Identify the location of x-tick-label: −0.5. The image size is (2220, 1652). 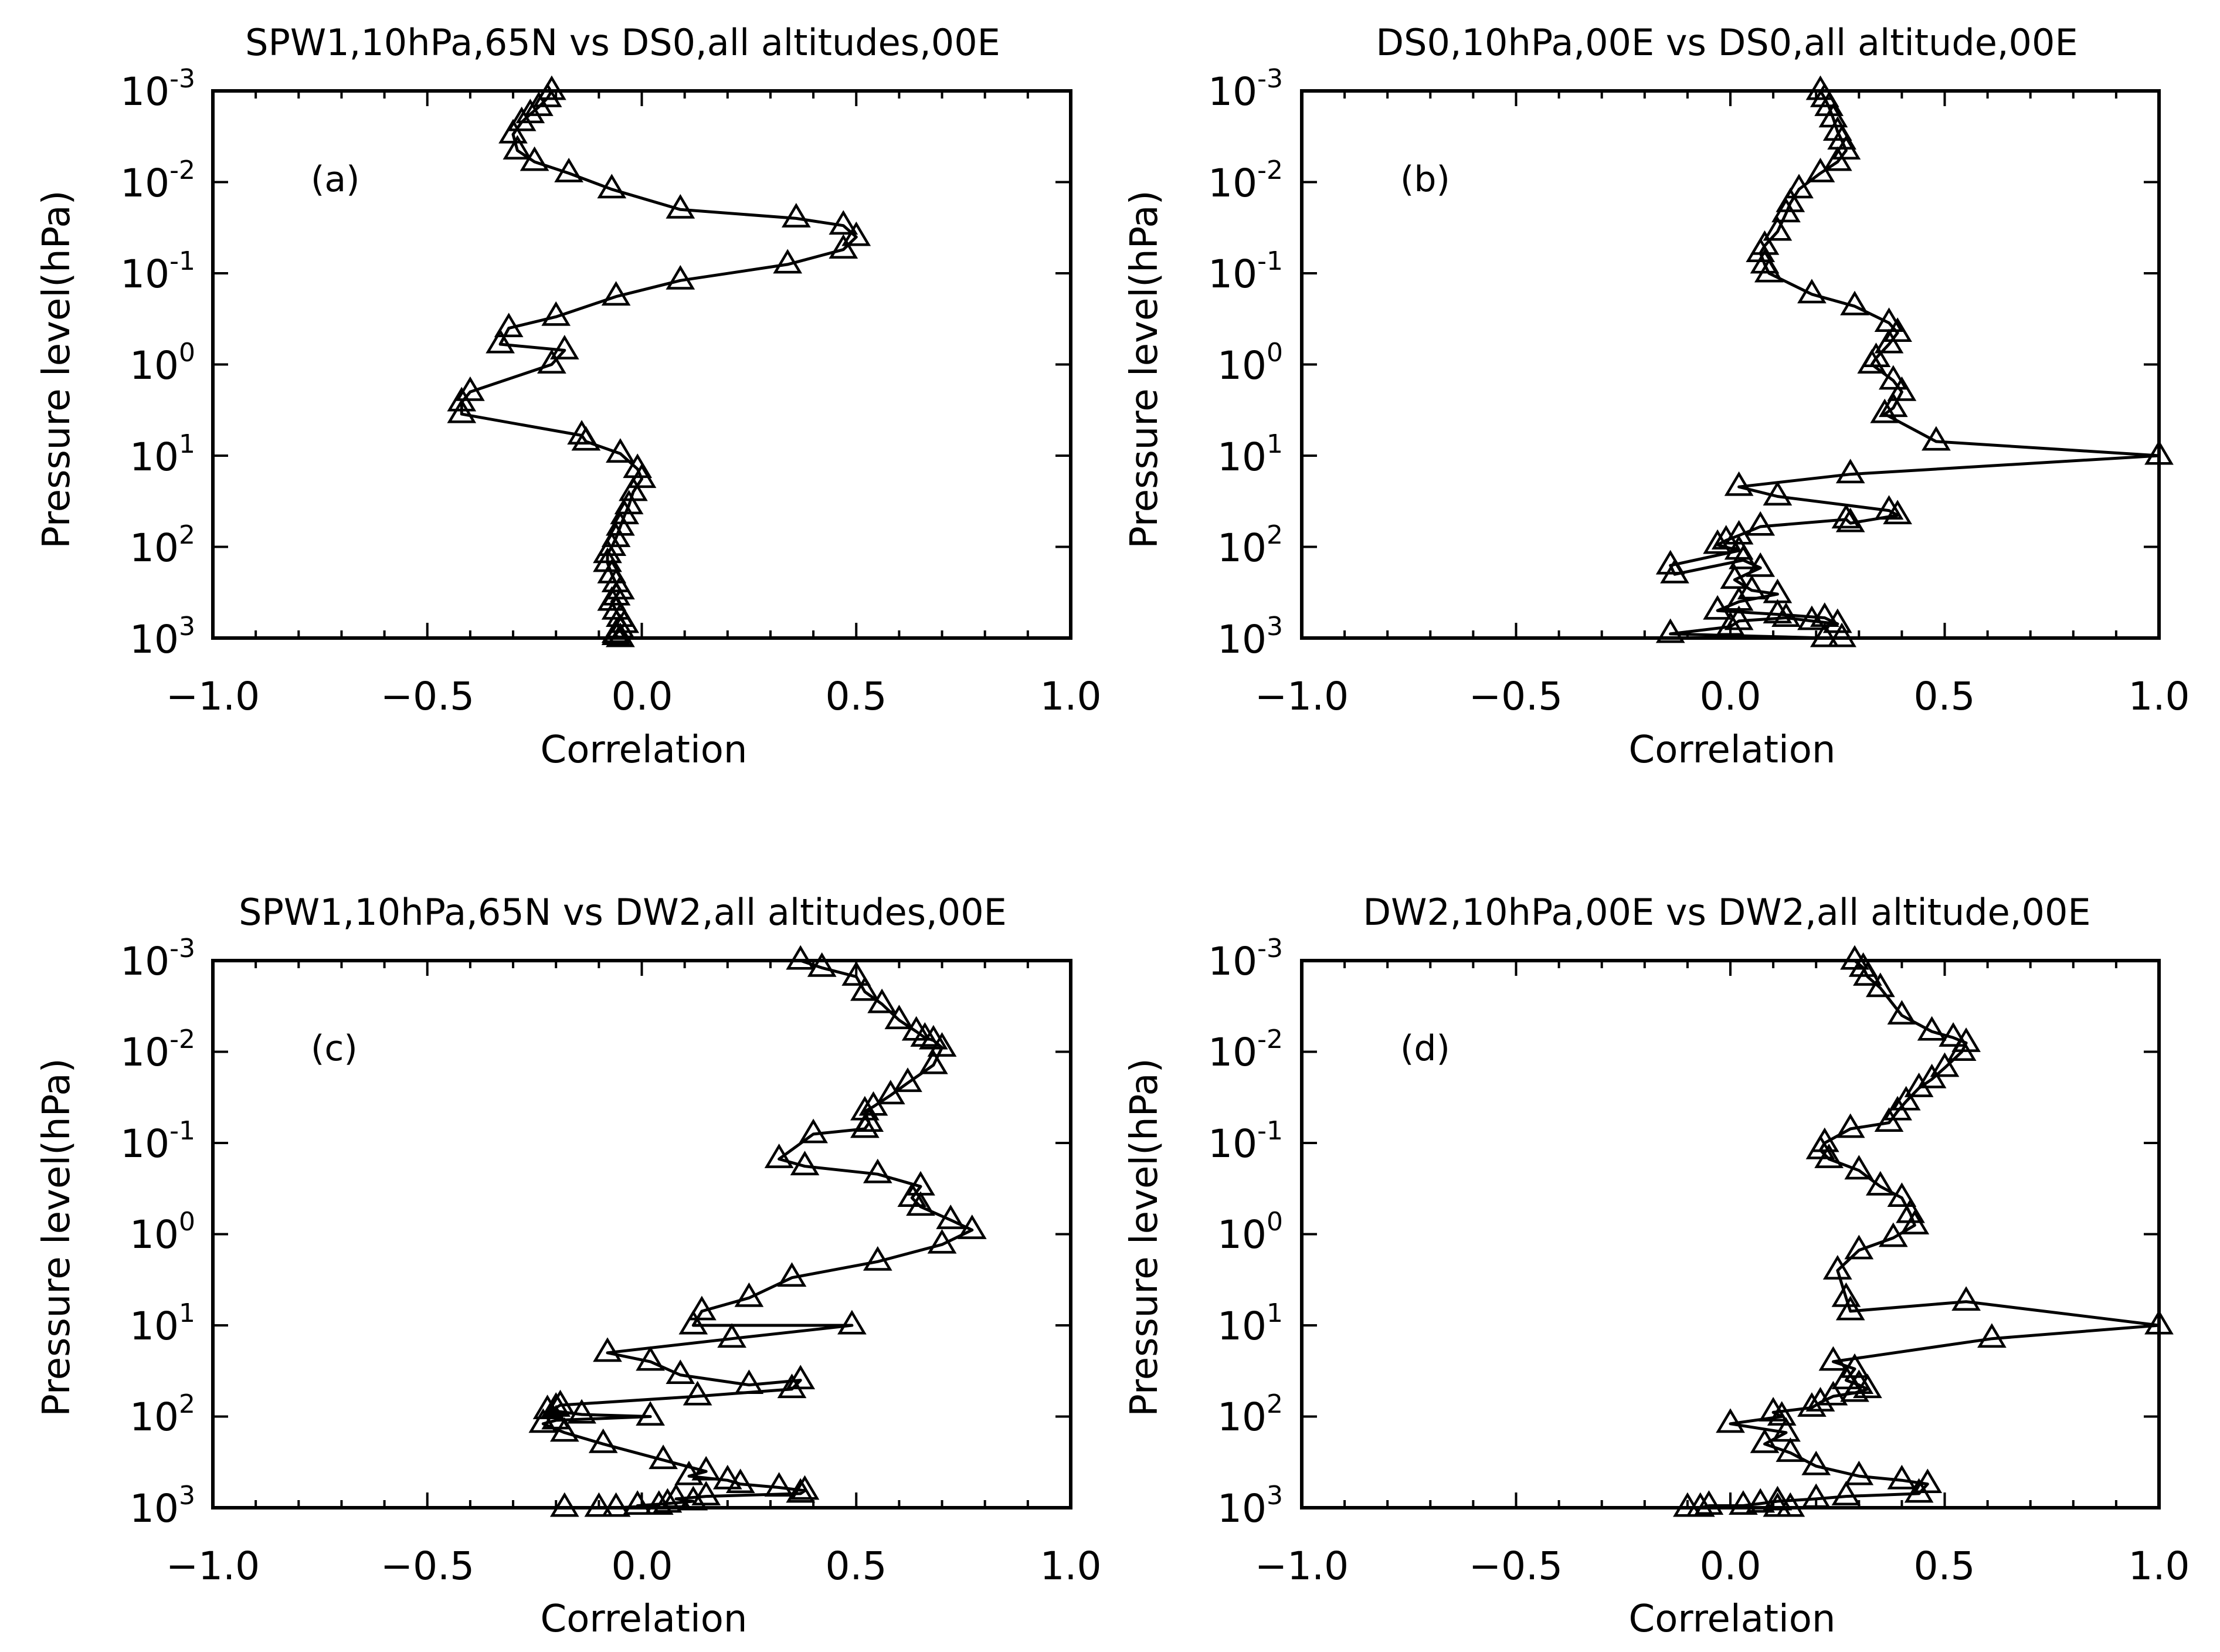
(1516, 696).